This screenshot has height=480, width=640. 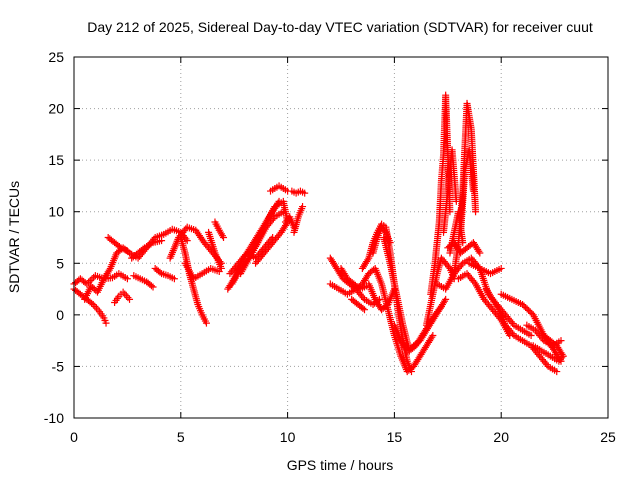 What do you see at coordinates (485, 268) in the screenshot?
I see `series-seg41` at bounding box center [485, 268].